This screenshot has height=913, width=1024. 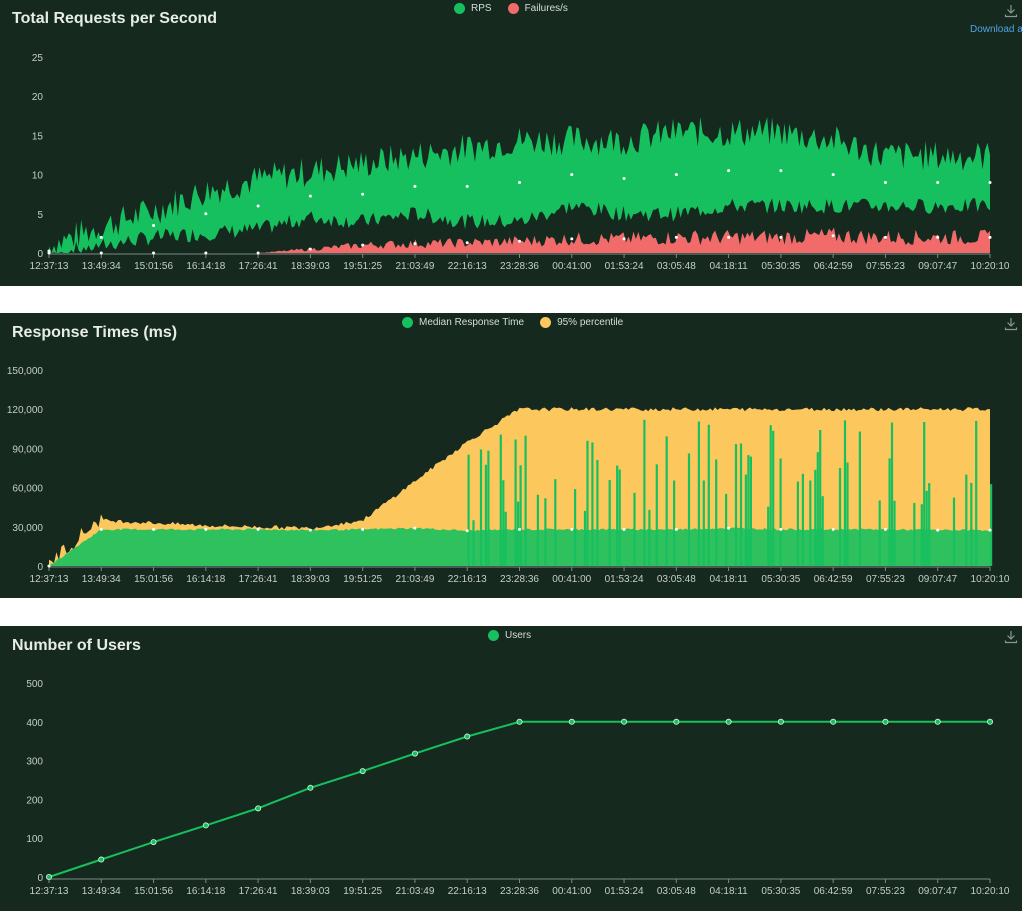 What do you see at coordinates (38, 58) in the screenshot?
I see `y-tick-label: 25` at bounding box center [38, 58].